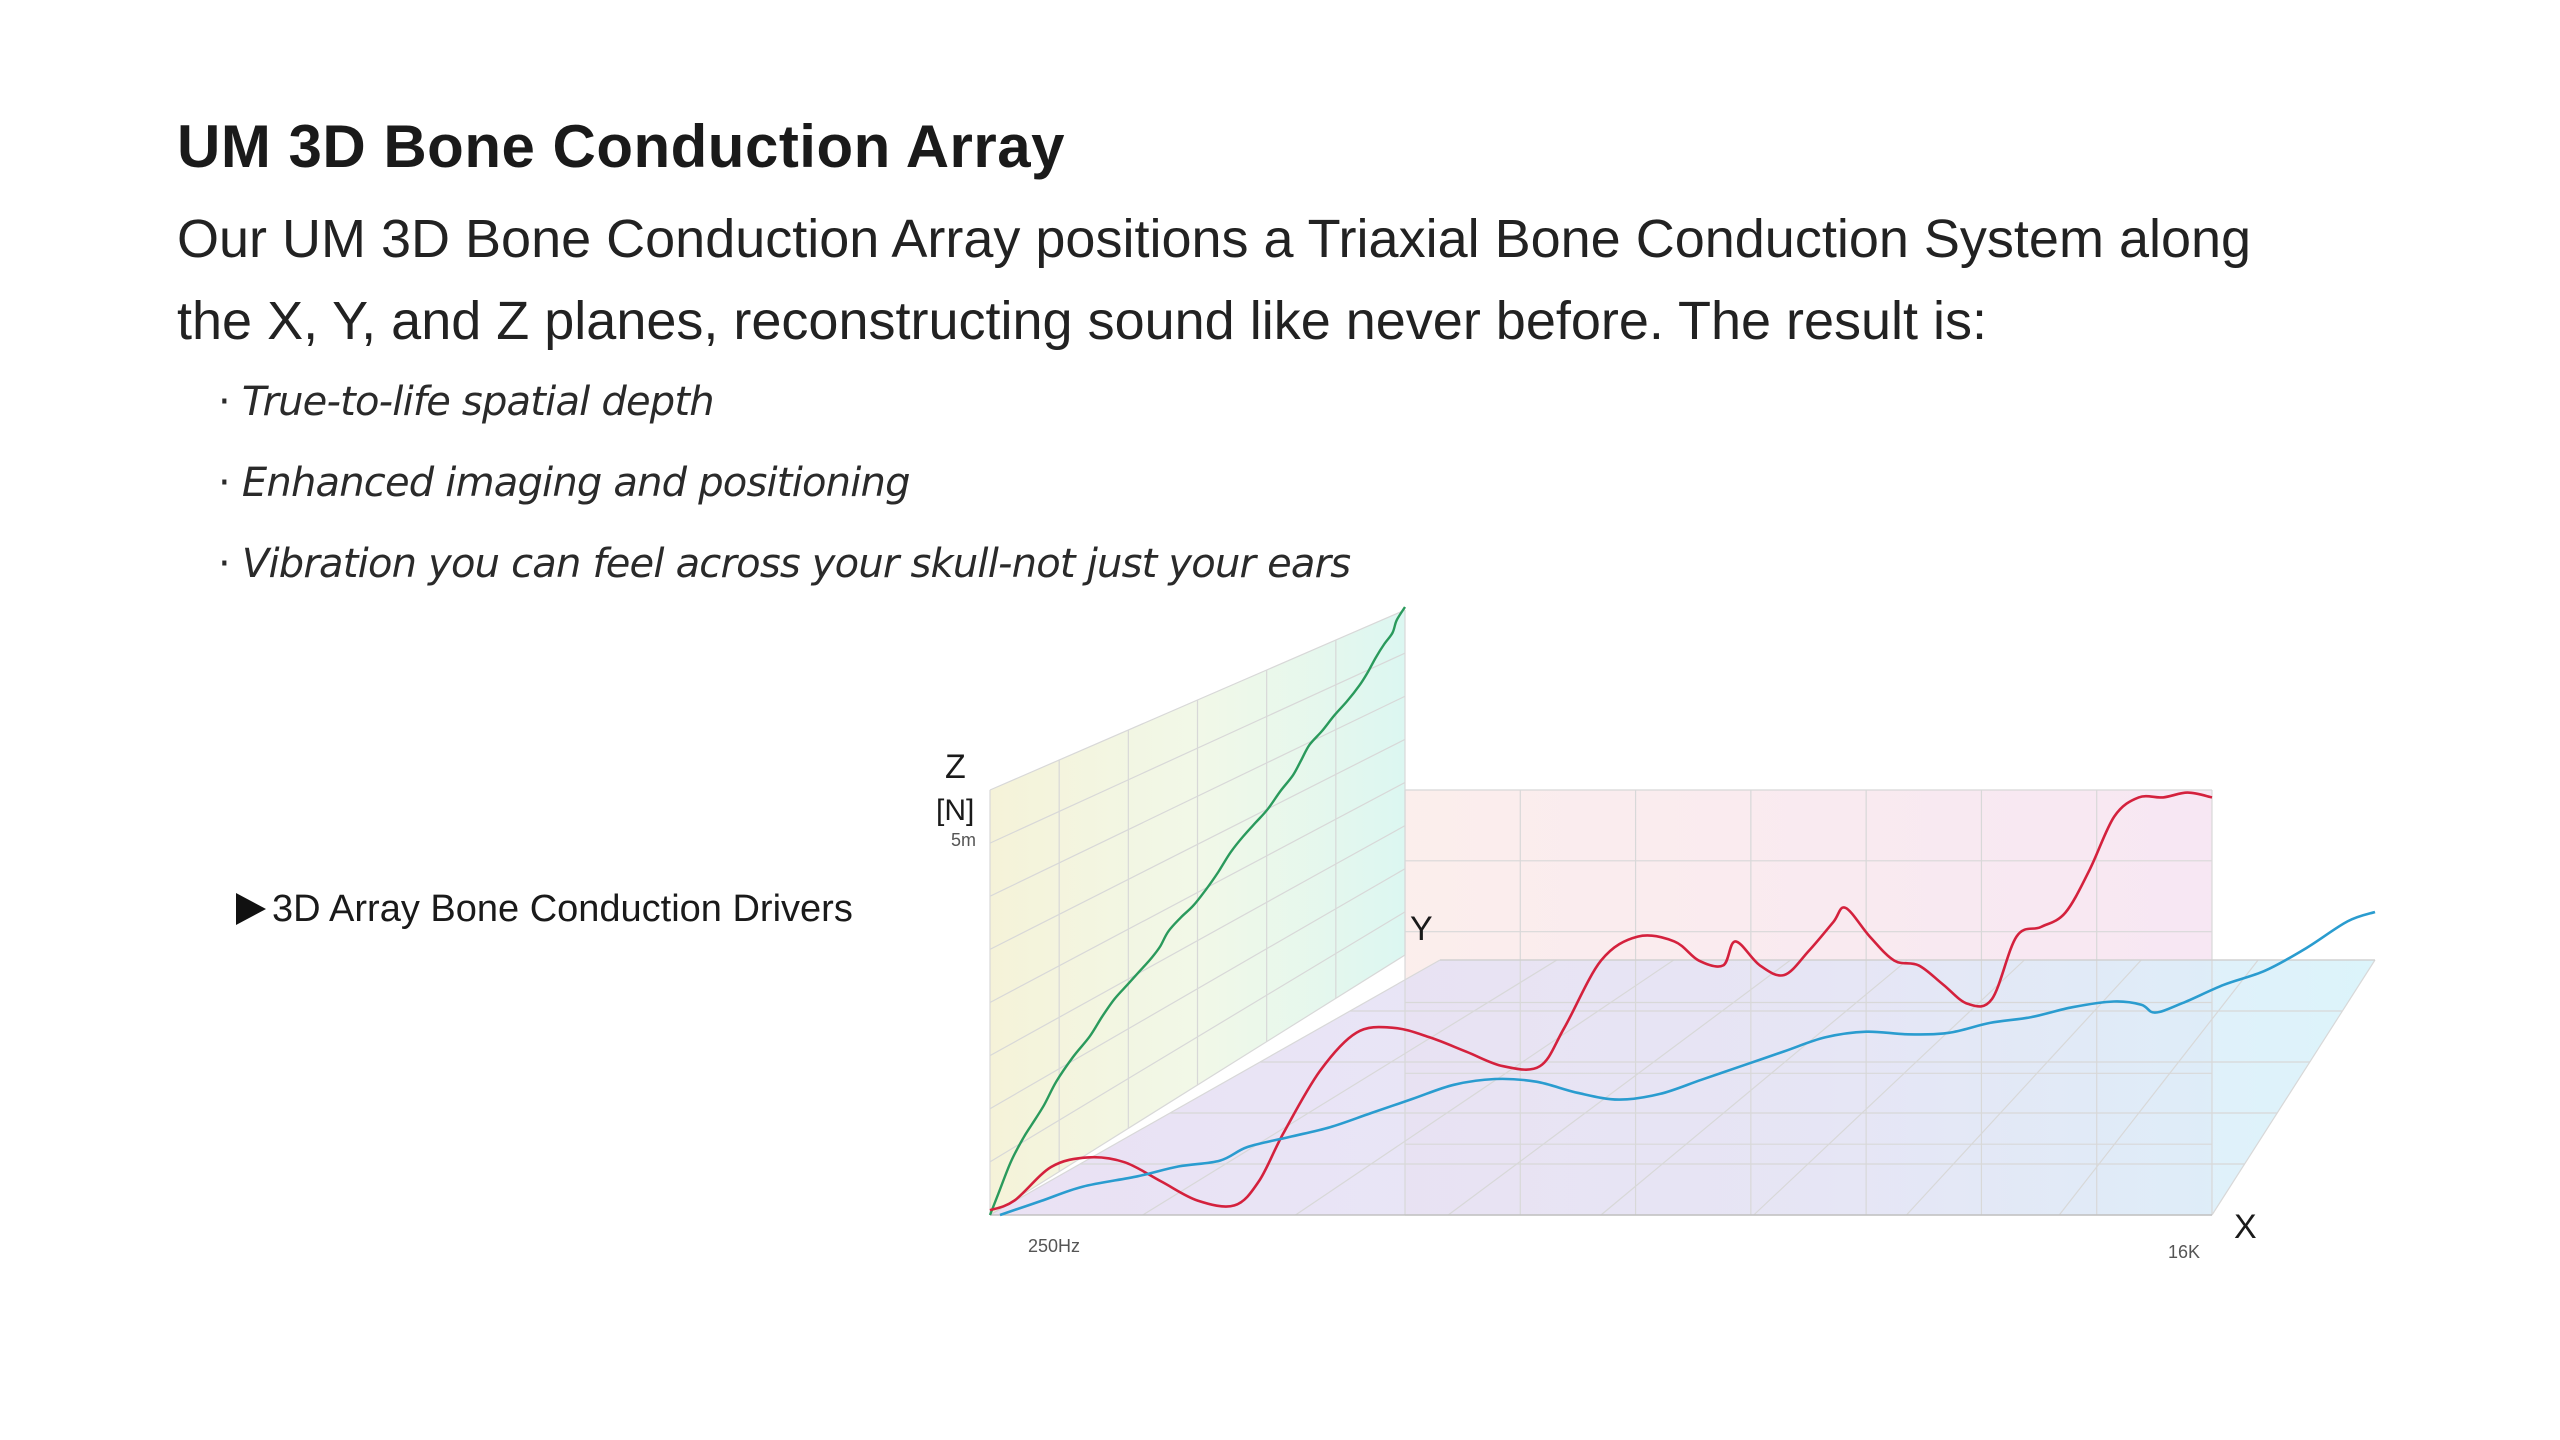  Describe the element at coordinates (963, 840) in the screenshot. I see `z-axis-tick: 5m` at that location.